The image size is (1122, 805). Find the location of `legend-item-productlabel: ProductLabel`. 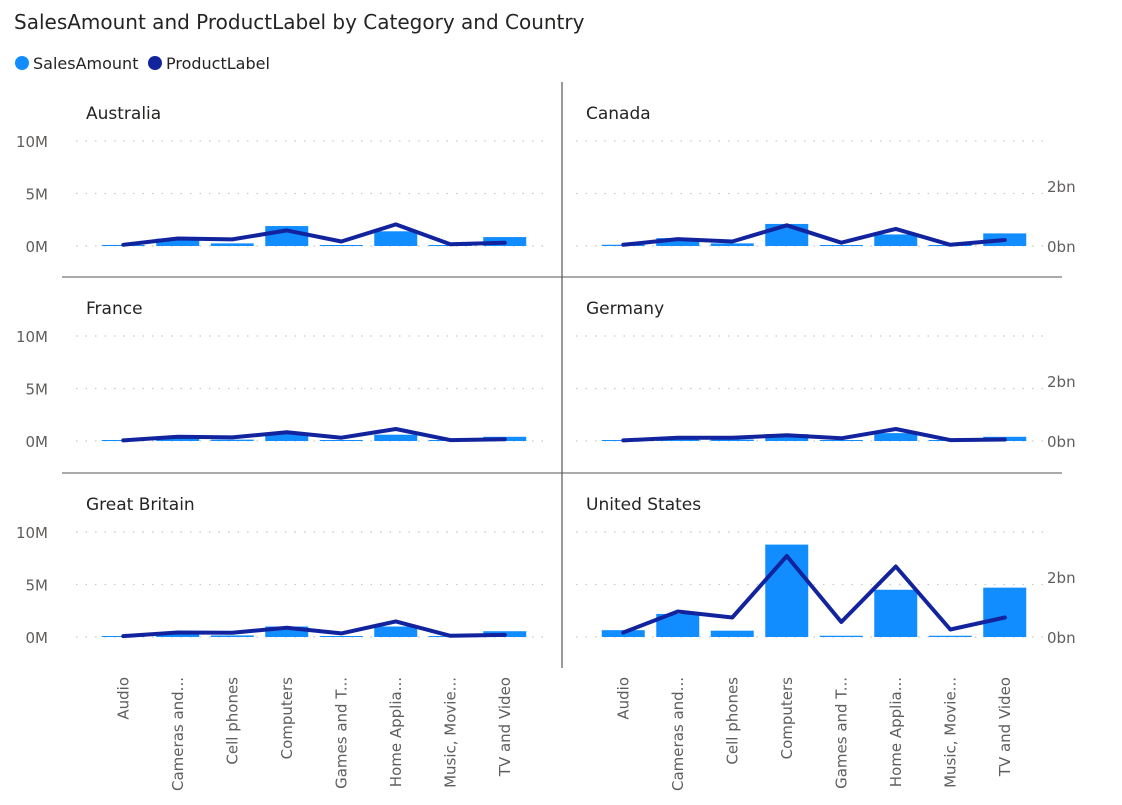

legend-item-productlabel: ProductLabel is located at coordinates (209, 63).